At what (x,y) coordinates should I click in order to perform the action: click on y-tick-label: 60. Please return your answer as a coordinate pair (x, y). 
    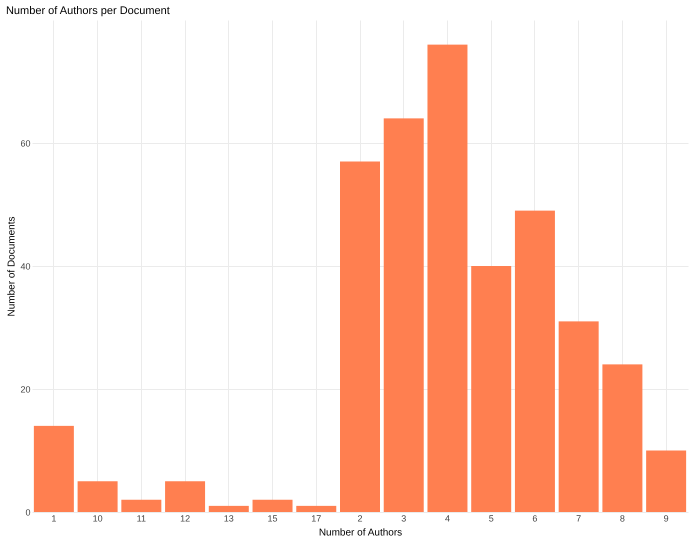
    Looking at the image, I should click on (25, 143).